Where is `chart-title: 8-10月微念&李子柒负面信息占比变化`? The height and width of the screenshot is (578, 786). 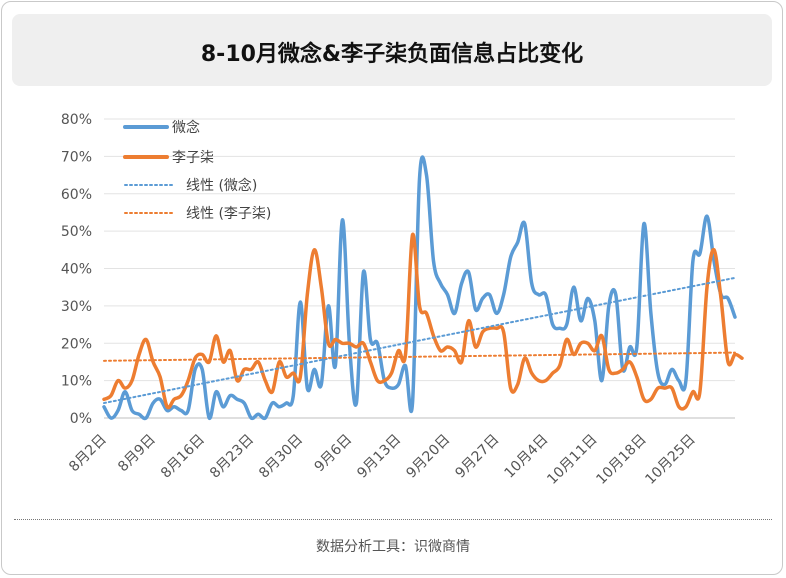
chart-title: 8-10月微念&李子柒负面信息占比变化 is located at coordinates (392, 54).